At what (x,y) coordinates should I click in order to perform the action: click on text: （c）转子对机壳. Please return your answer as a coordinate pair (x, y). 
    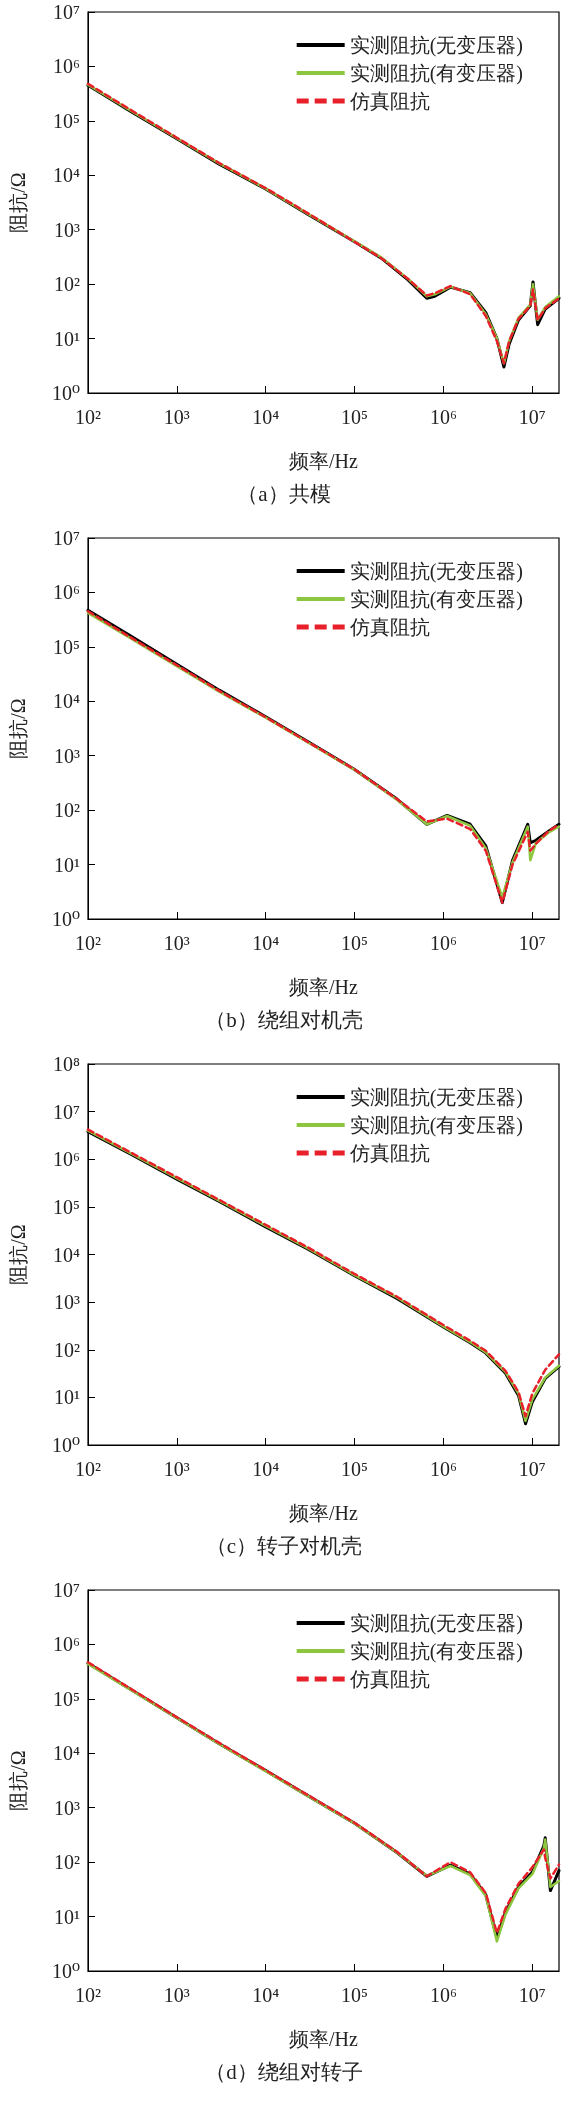
    Looking at the image, I should click on (284, 1545).